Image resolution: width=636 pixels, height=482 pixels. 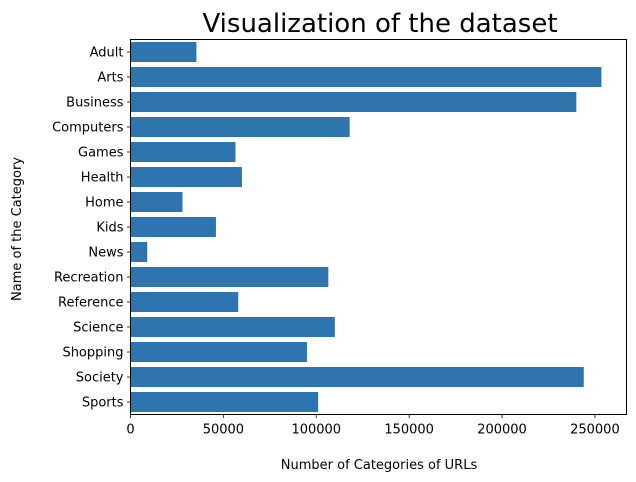 What do you see at coordinates (103, 403) in the screenshot?
I see `y-tick-label: Sports` at bounding box center [103, 403].